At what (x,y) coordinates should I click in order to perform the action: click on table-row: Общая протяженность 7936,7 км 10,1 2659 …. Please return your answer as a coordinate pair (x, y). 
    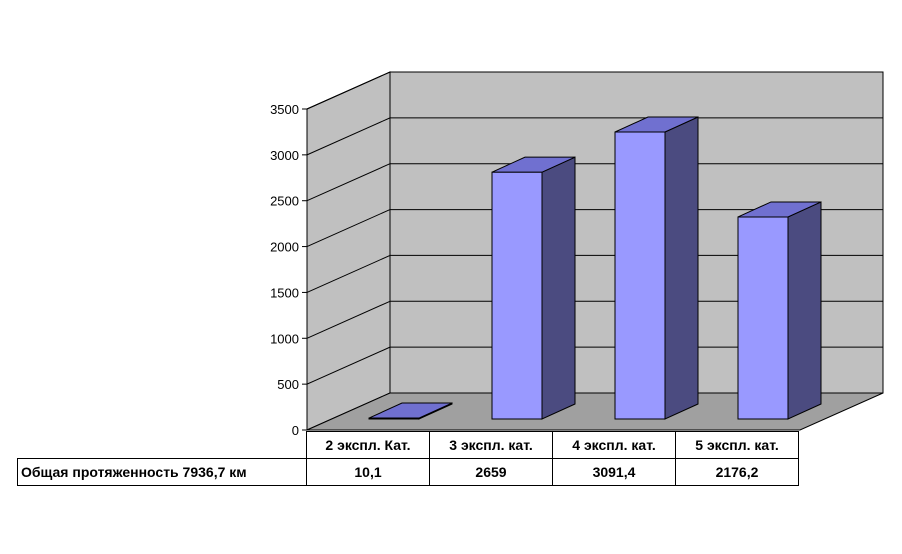
    Looking at the image, I should click on (408, 472).